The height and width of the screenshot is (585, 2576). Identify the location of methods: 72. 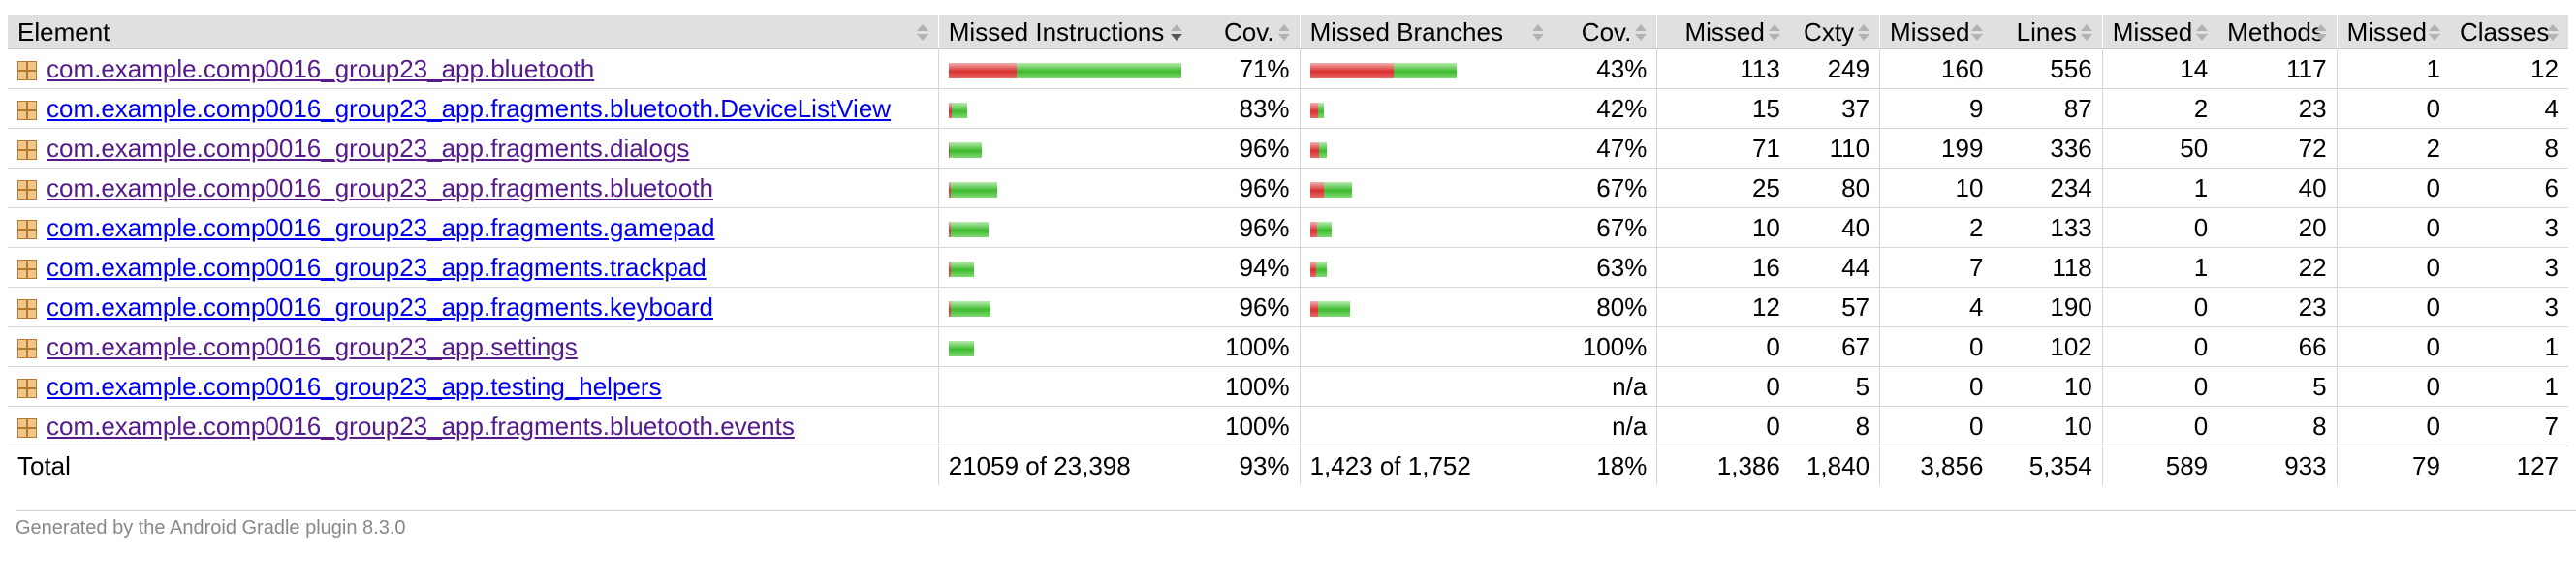
(2277, 149).